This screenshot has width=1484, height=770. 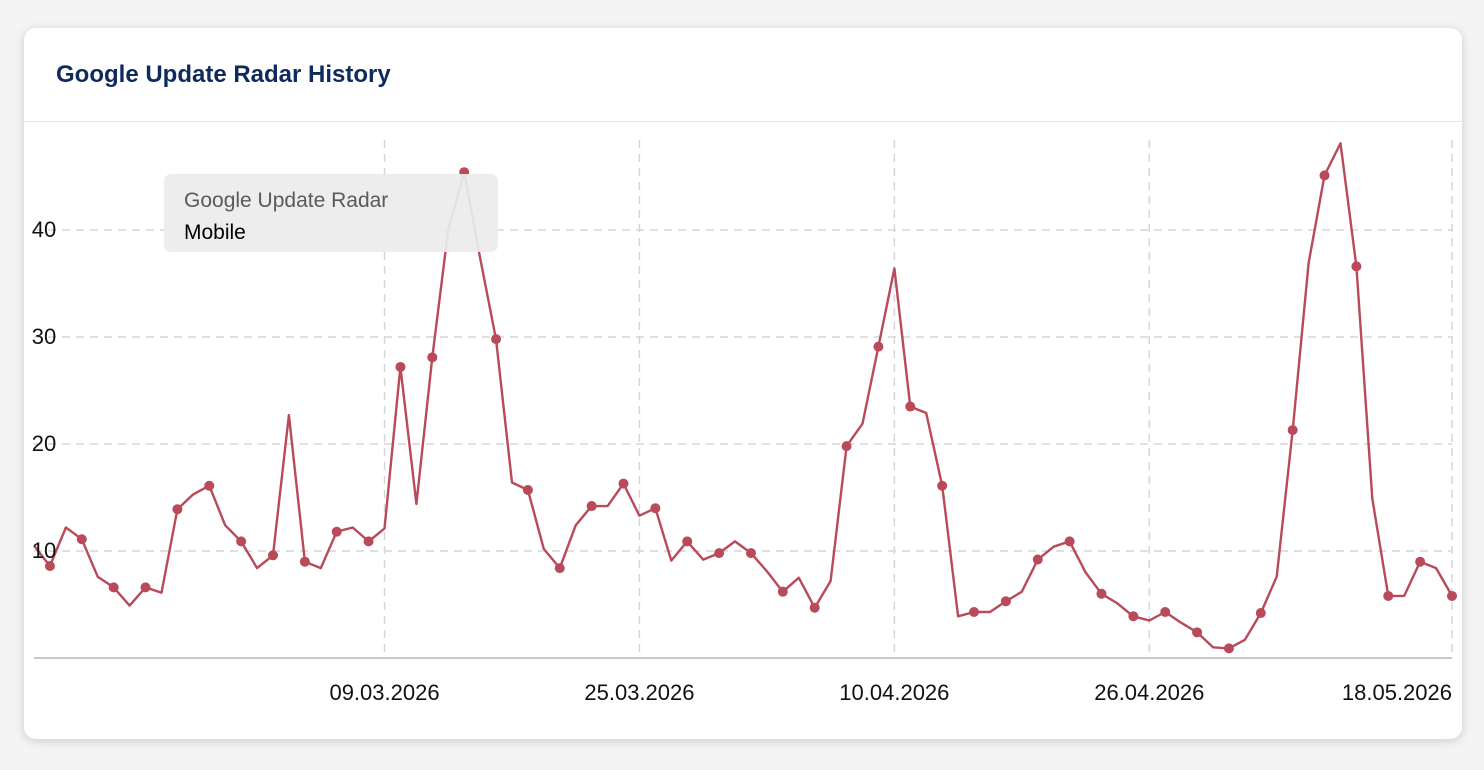 I want to click on x-tick-label: 09.03.2026, so click(x=384, y=692).